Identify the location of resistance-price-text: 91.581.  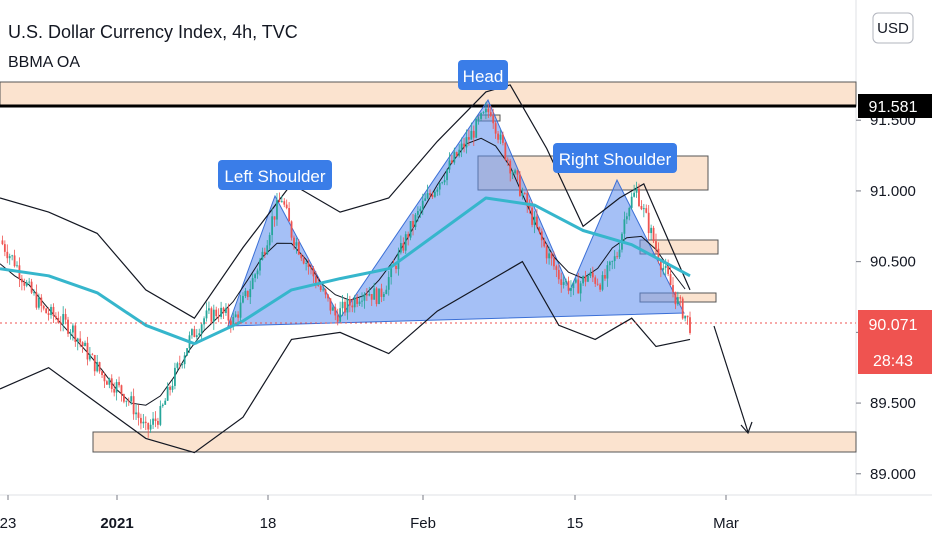
(893, 107).